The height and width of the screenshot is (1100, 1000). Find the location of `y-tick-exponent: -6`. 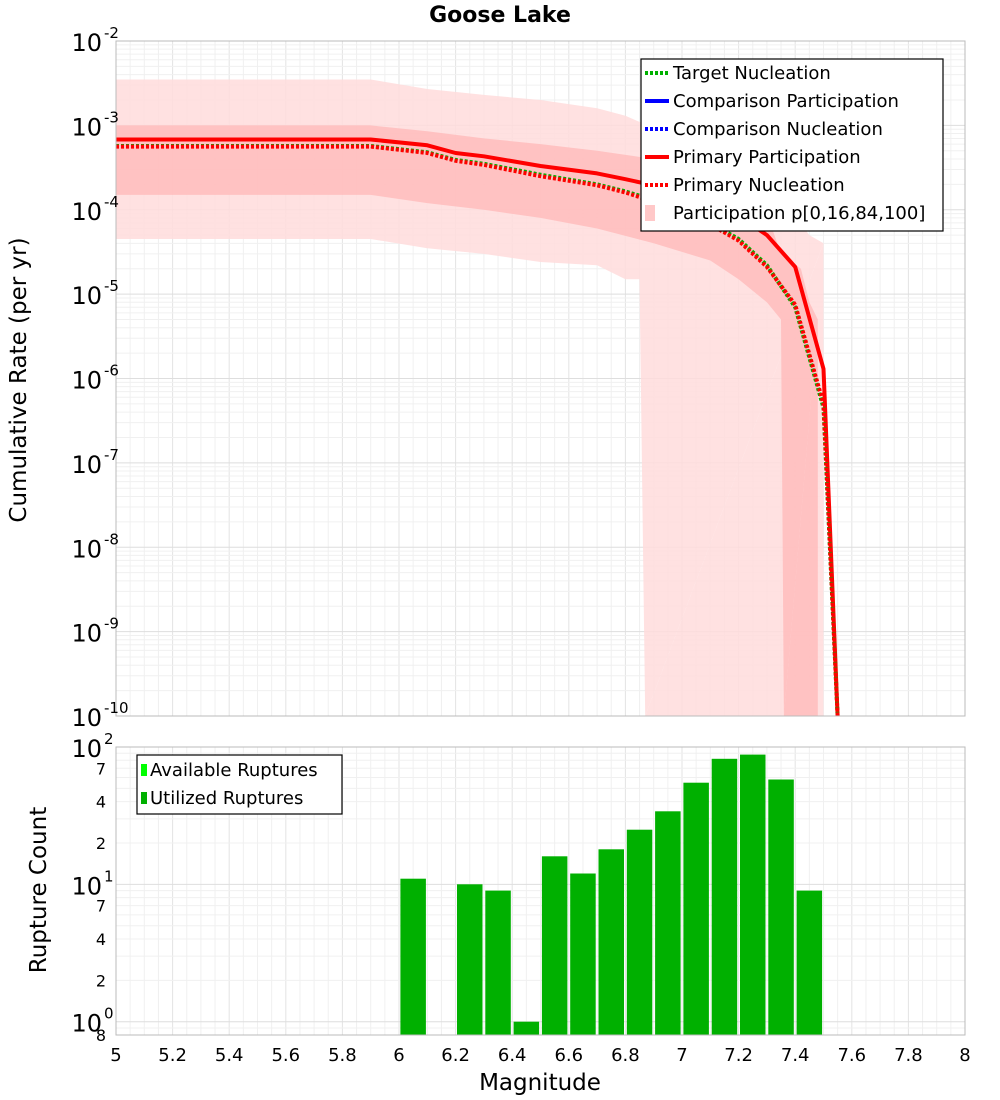

y-tick-exponent: -6 is located at coordinates (111, 371).